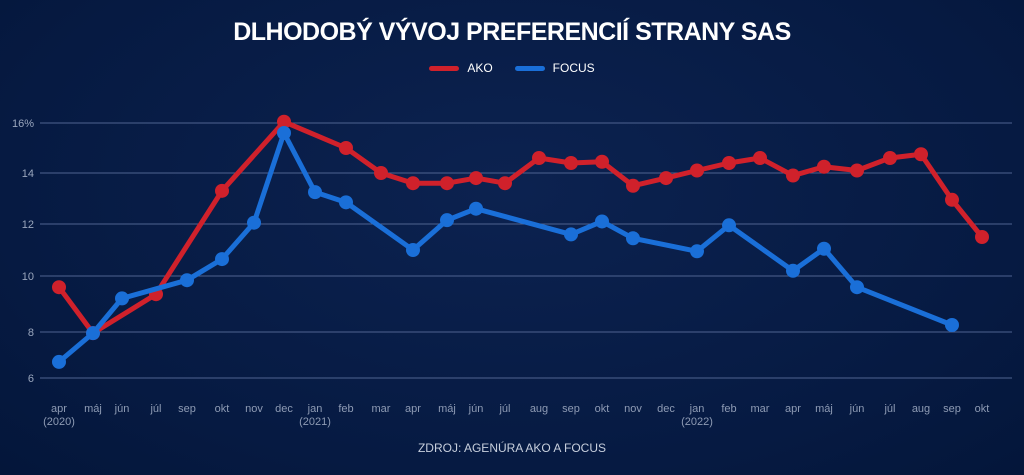  I want to click on legend-item-focus: FOCUS, so click(554, 68).